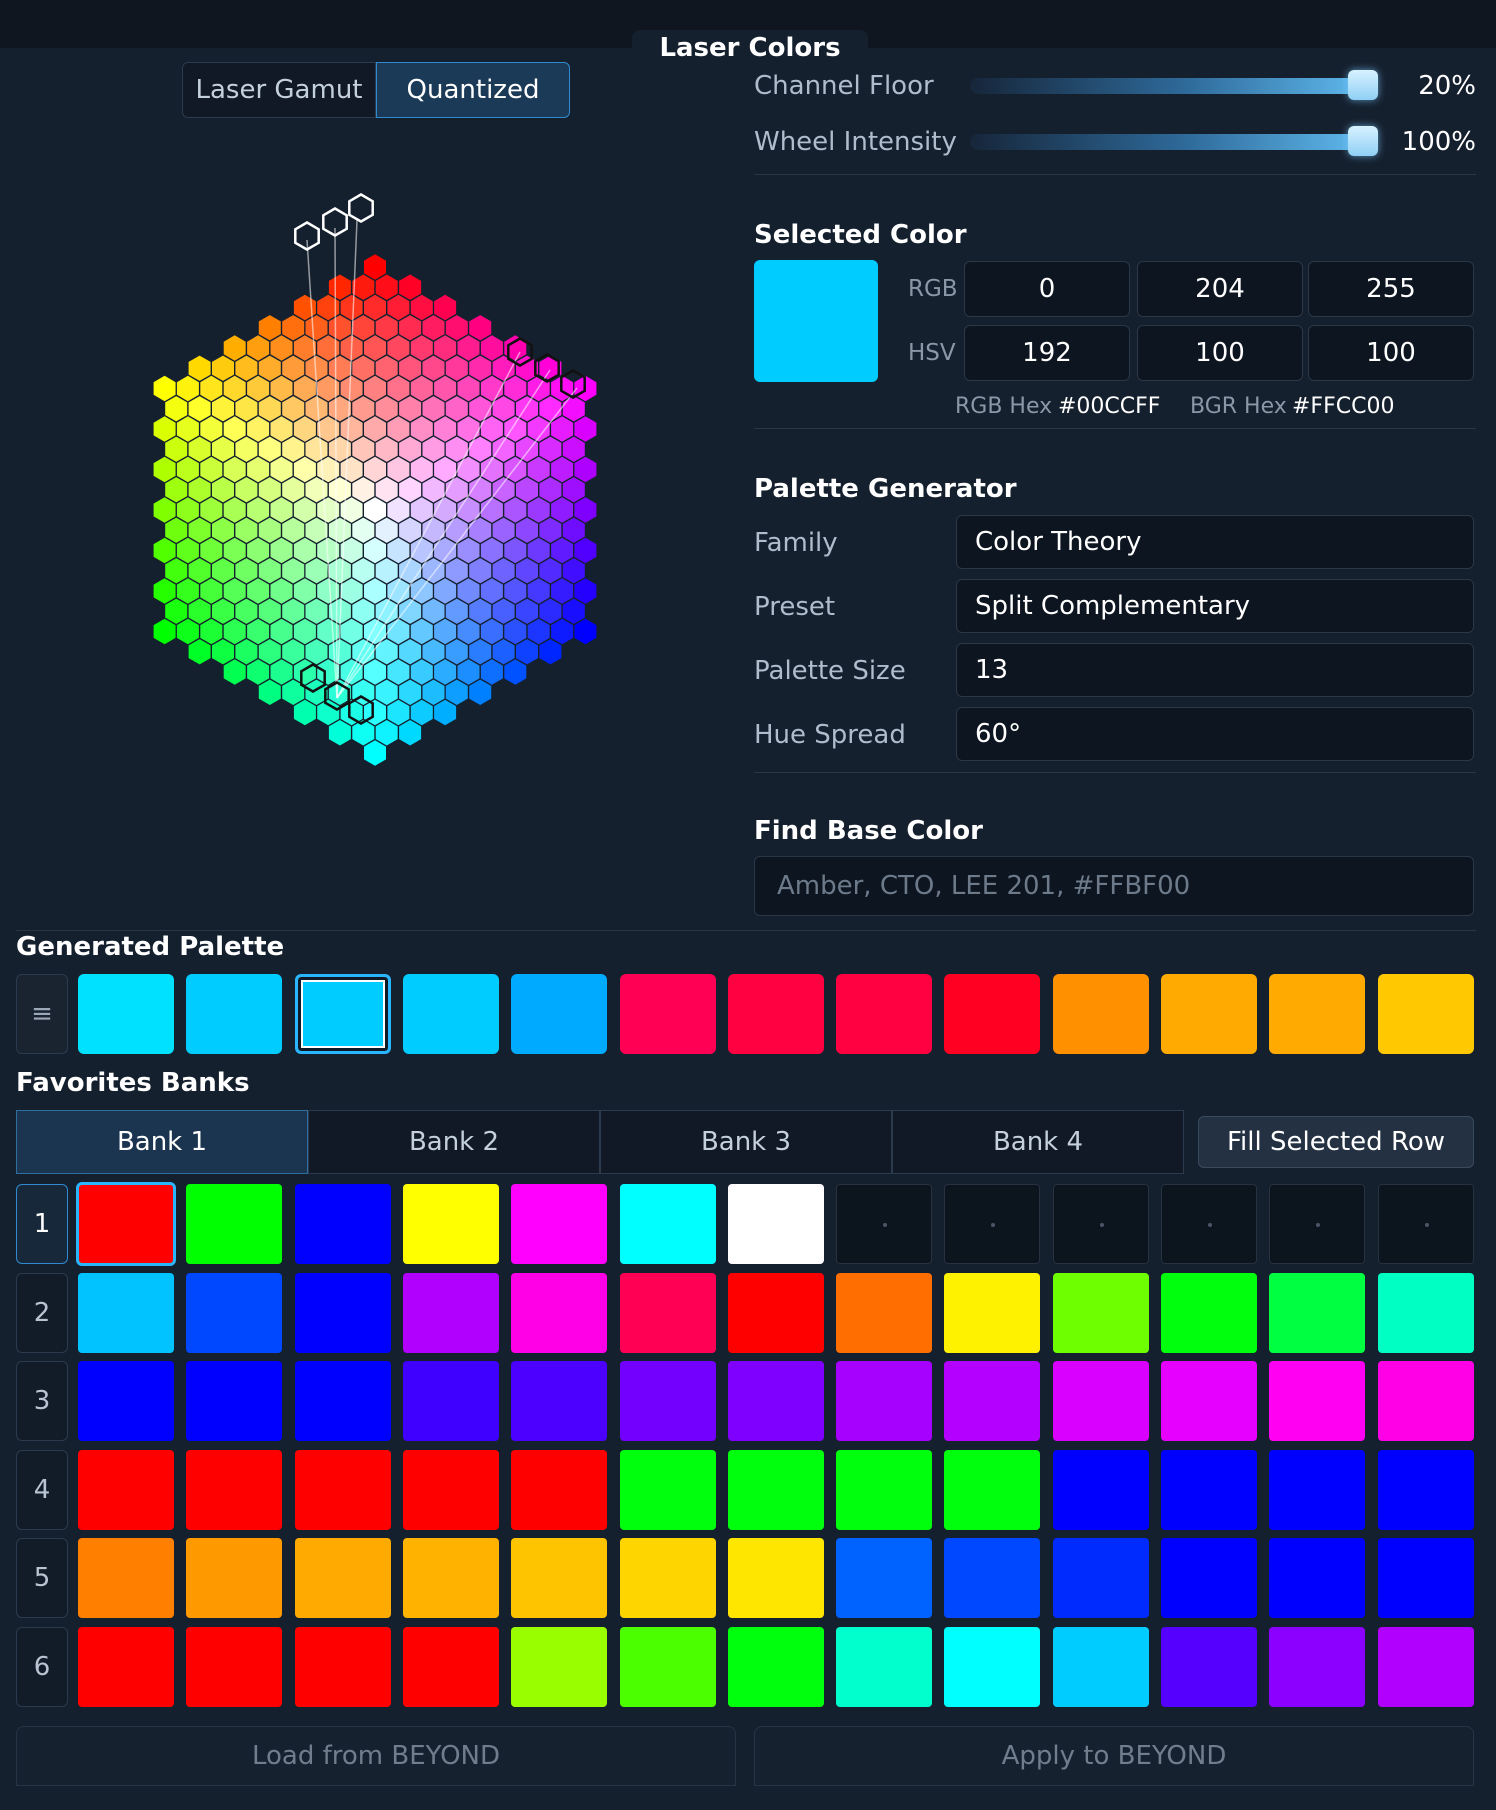 The height and width of the screenshot is (1810, 1496). What do you see at coordinates (473, 90) in the screenshot?
I see `mode-quantized-button: Quantized` at bounding box center [473, 90].